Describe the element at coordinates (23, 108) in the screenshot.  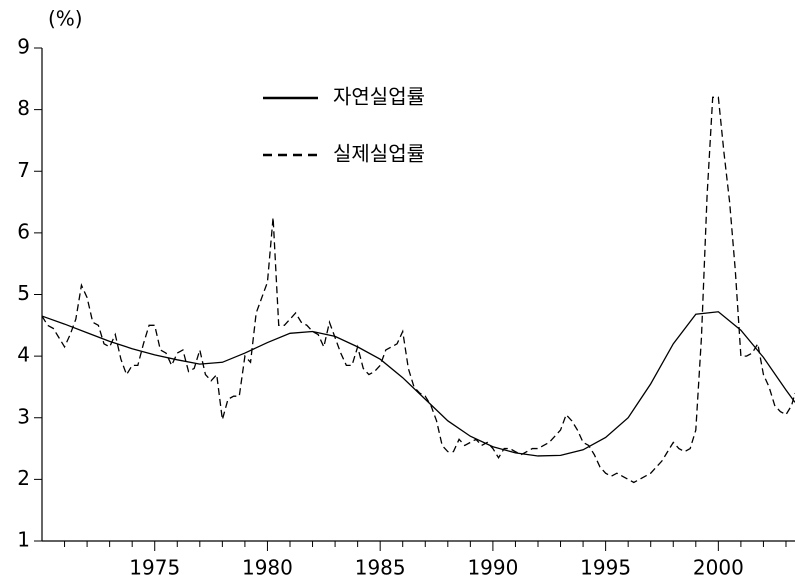
I see `y-tick-label: 8` at that location.